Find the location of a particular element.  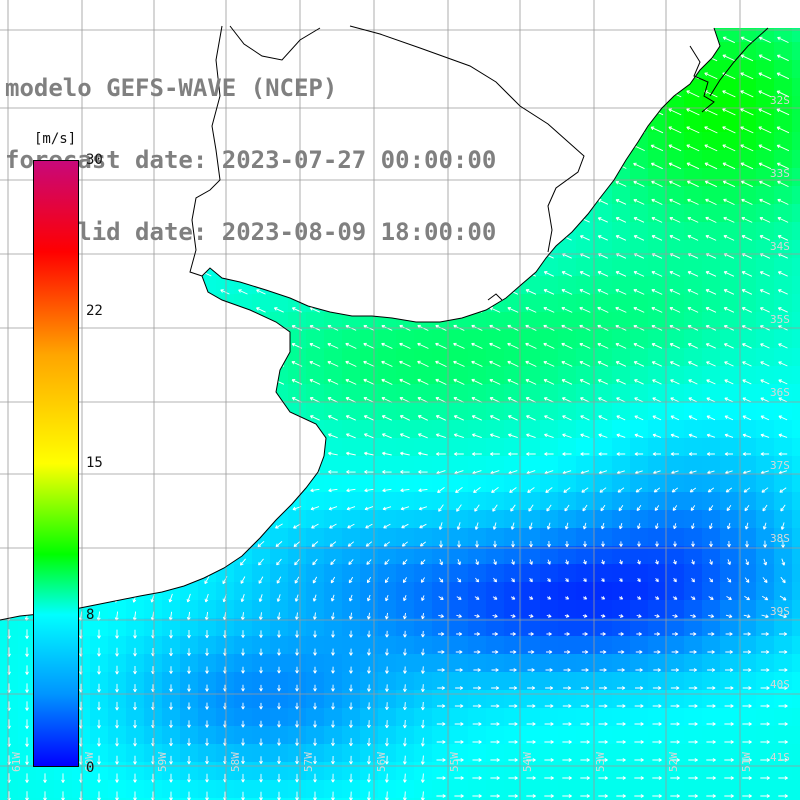

longitude-labels: 61W 60W 59W 58W 57W 56W 55W 54W 53W 52W 51W is located at coordinates (381, 762).